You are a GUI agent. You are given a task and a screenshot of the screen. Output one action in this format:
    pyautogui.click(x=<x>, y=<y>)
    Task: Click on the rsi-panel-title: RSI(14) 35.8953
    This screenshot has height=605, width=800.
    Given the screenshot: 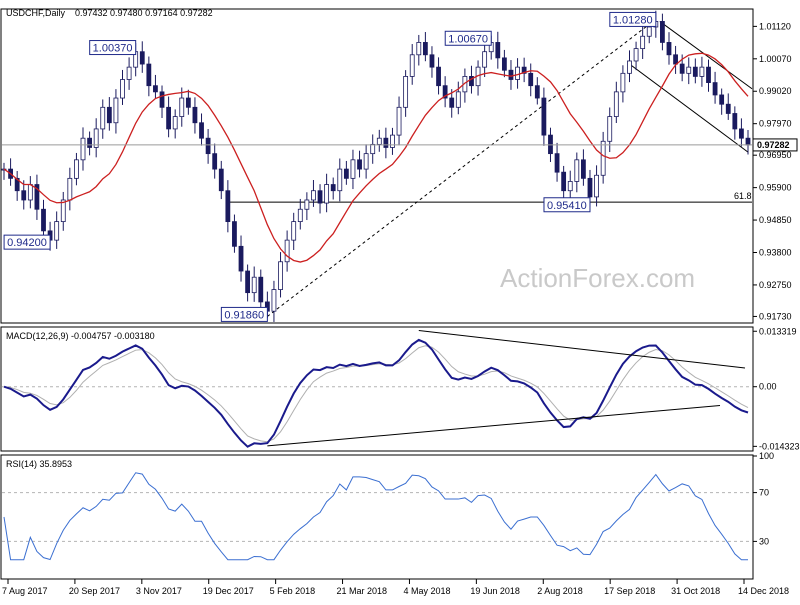 What is the action you would take?
    pyautogui.click(x=39, y=464)
    